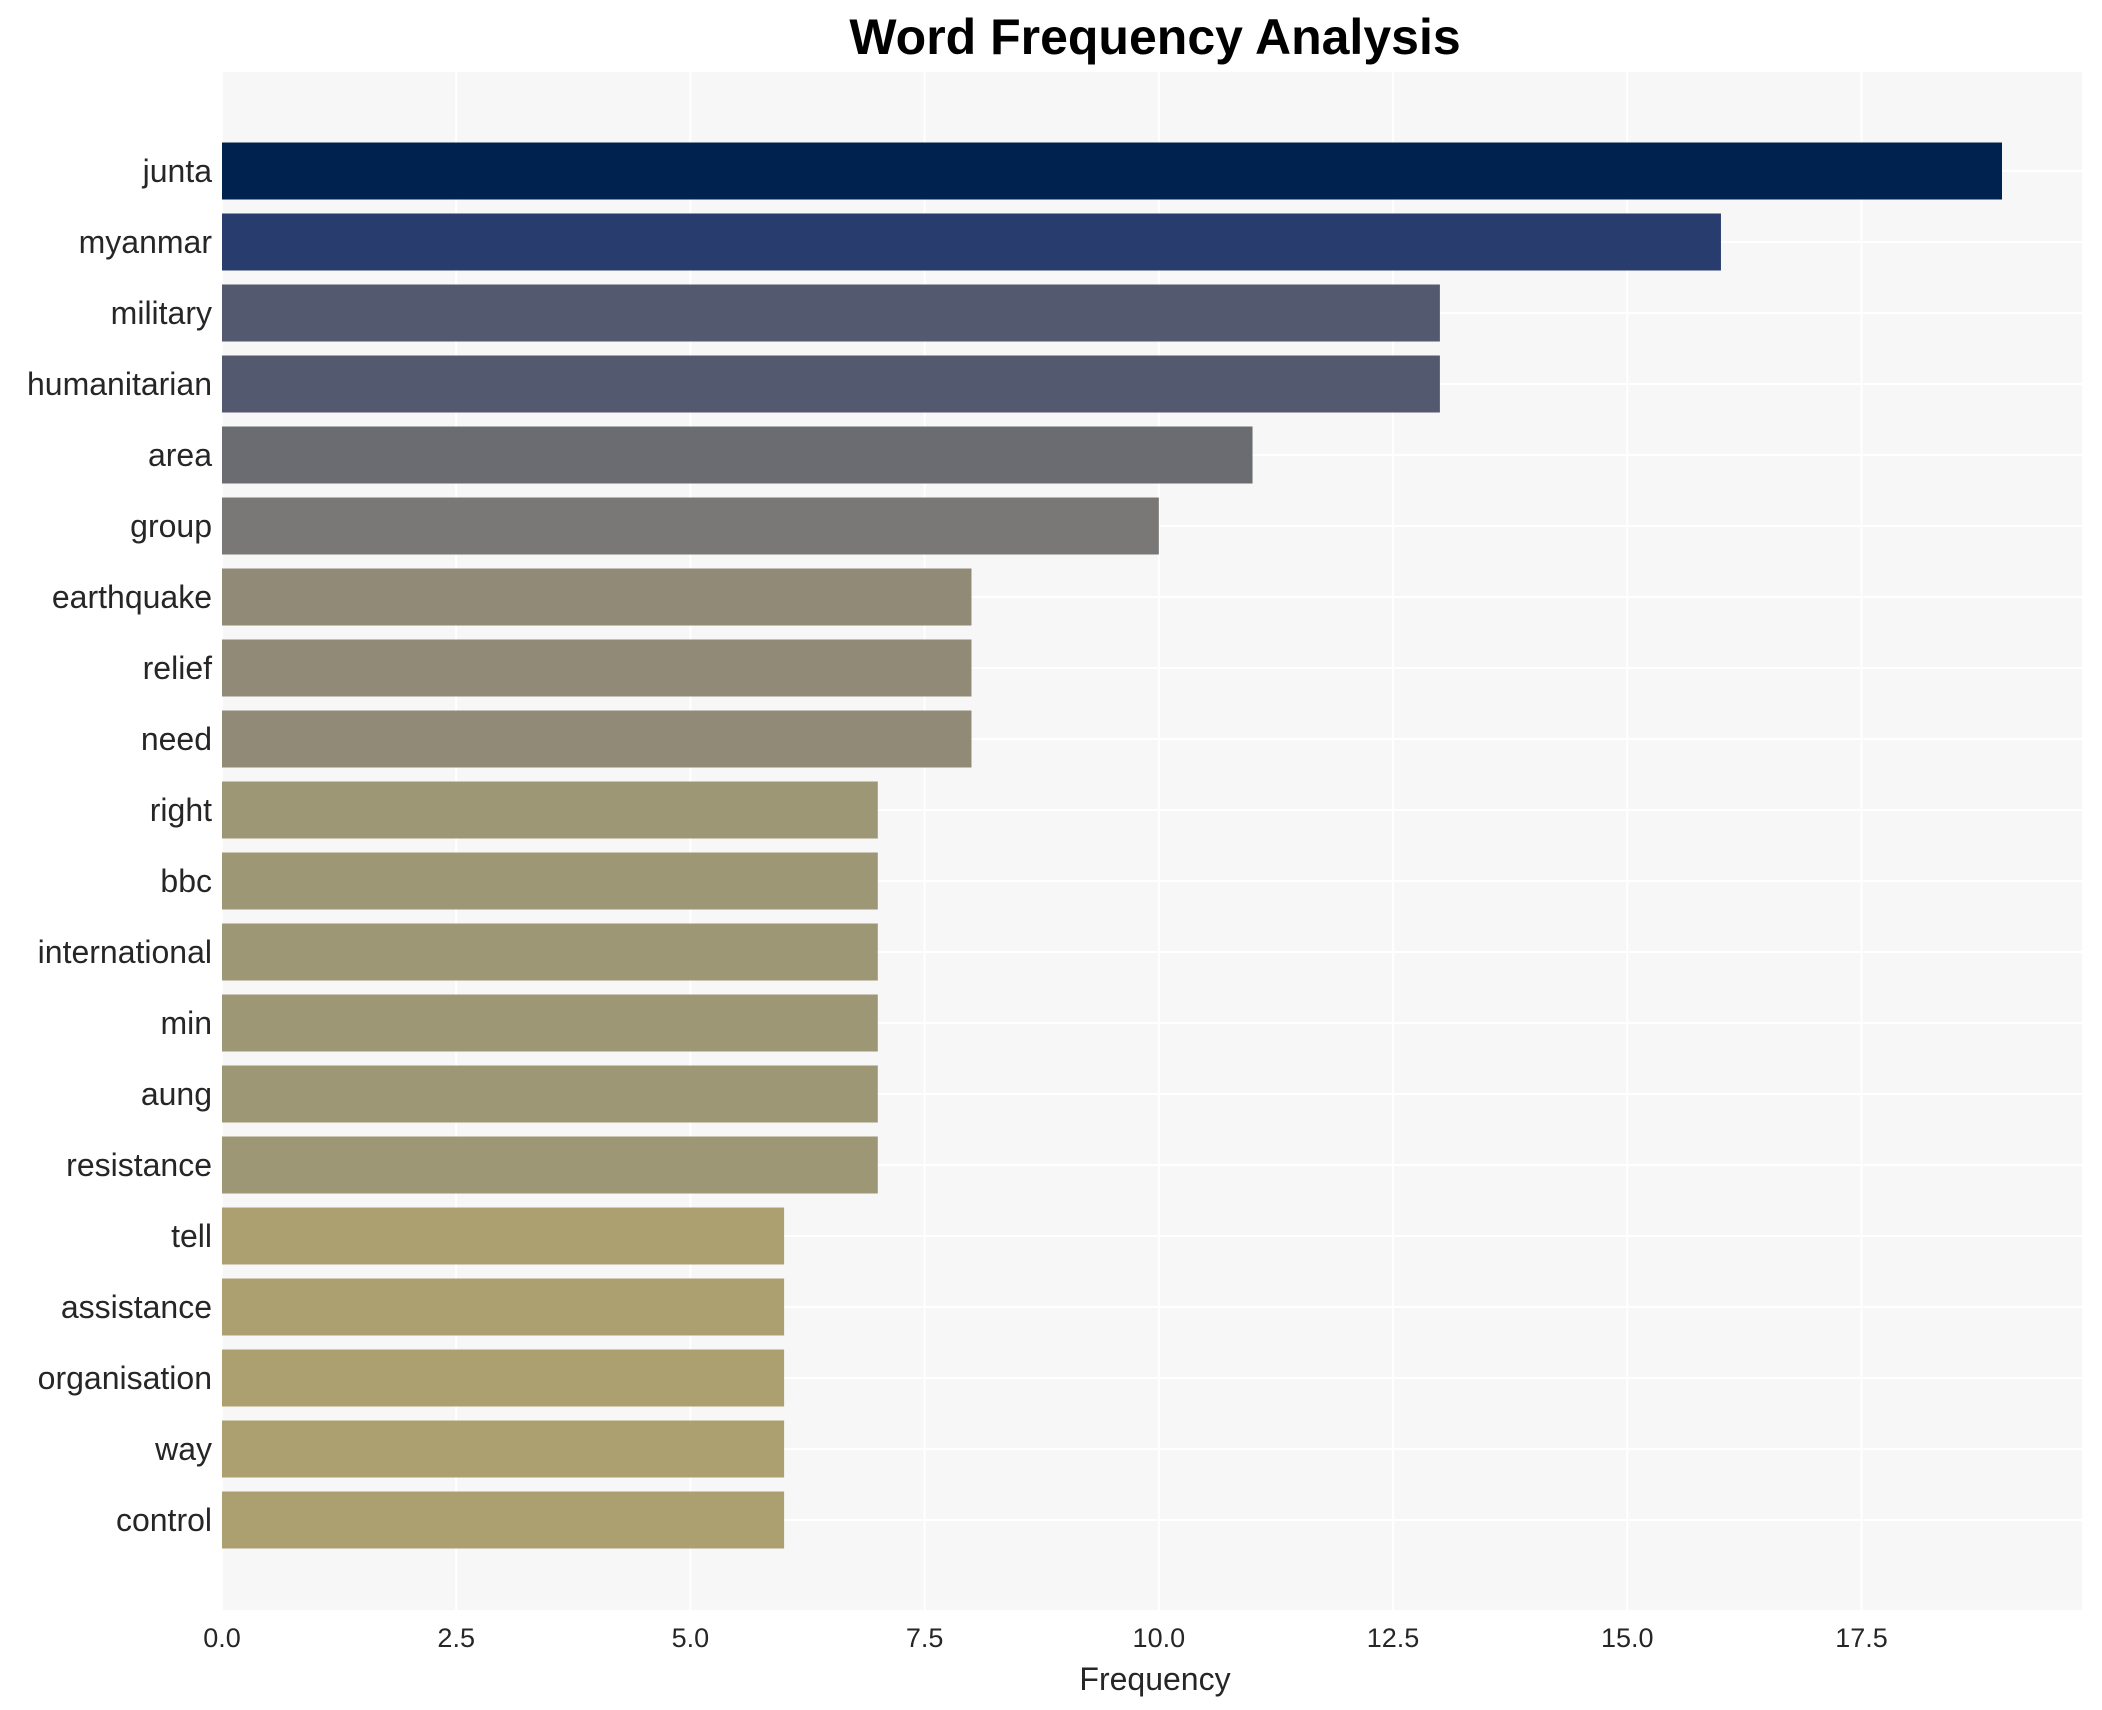 The image size is (2102, 1710). I want to click on bar-min, so click(550, 1023).